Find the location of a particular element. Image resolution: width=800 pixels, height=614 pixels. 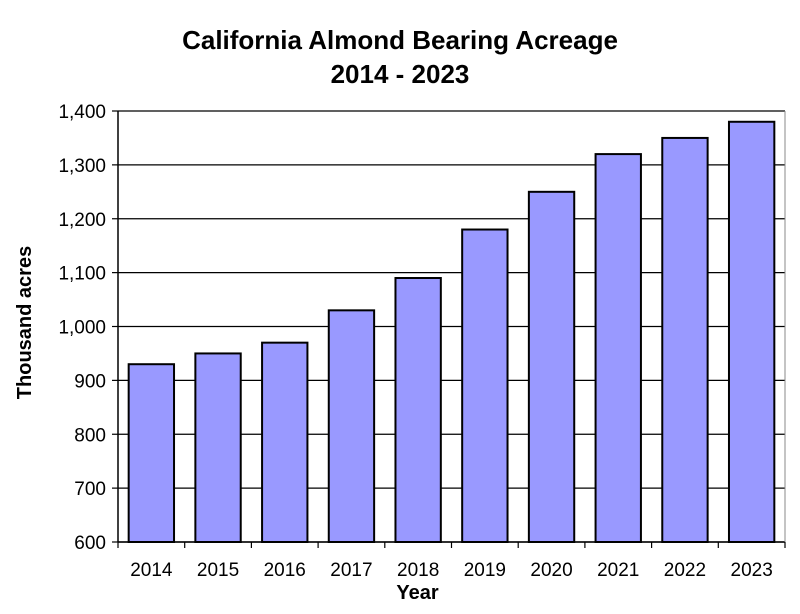

y-tick-label: 1,100 is located at coordinates (82, 274).